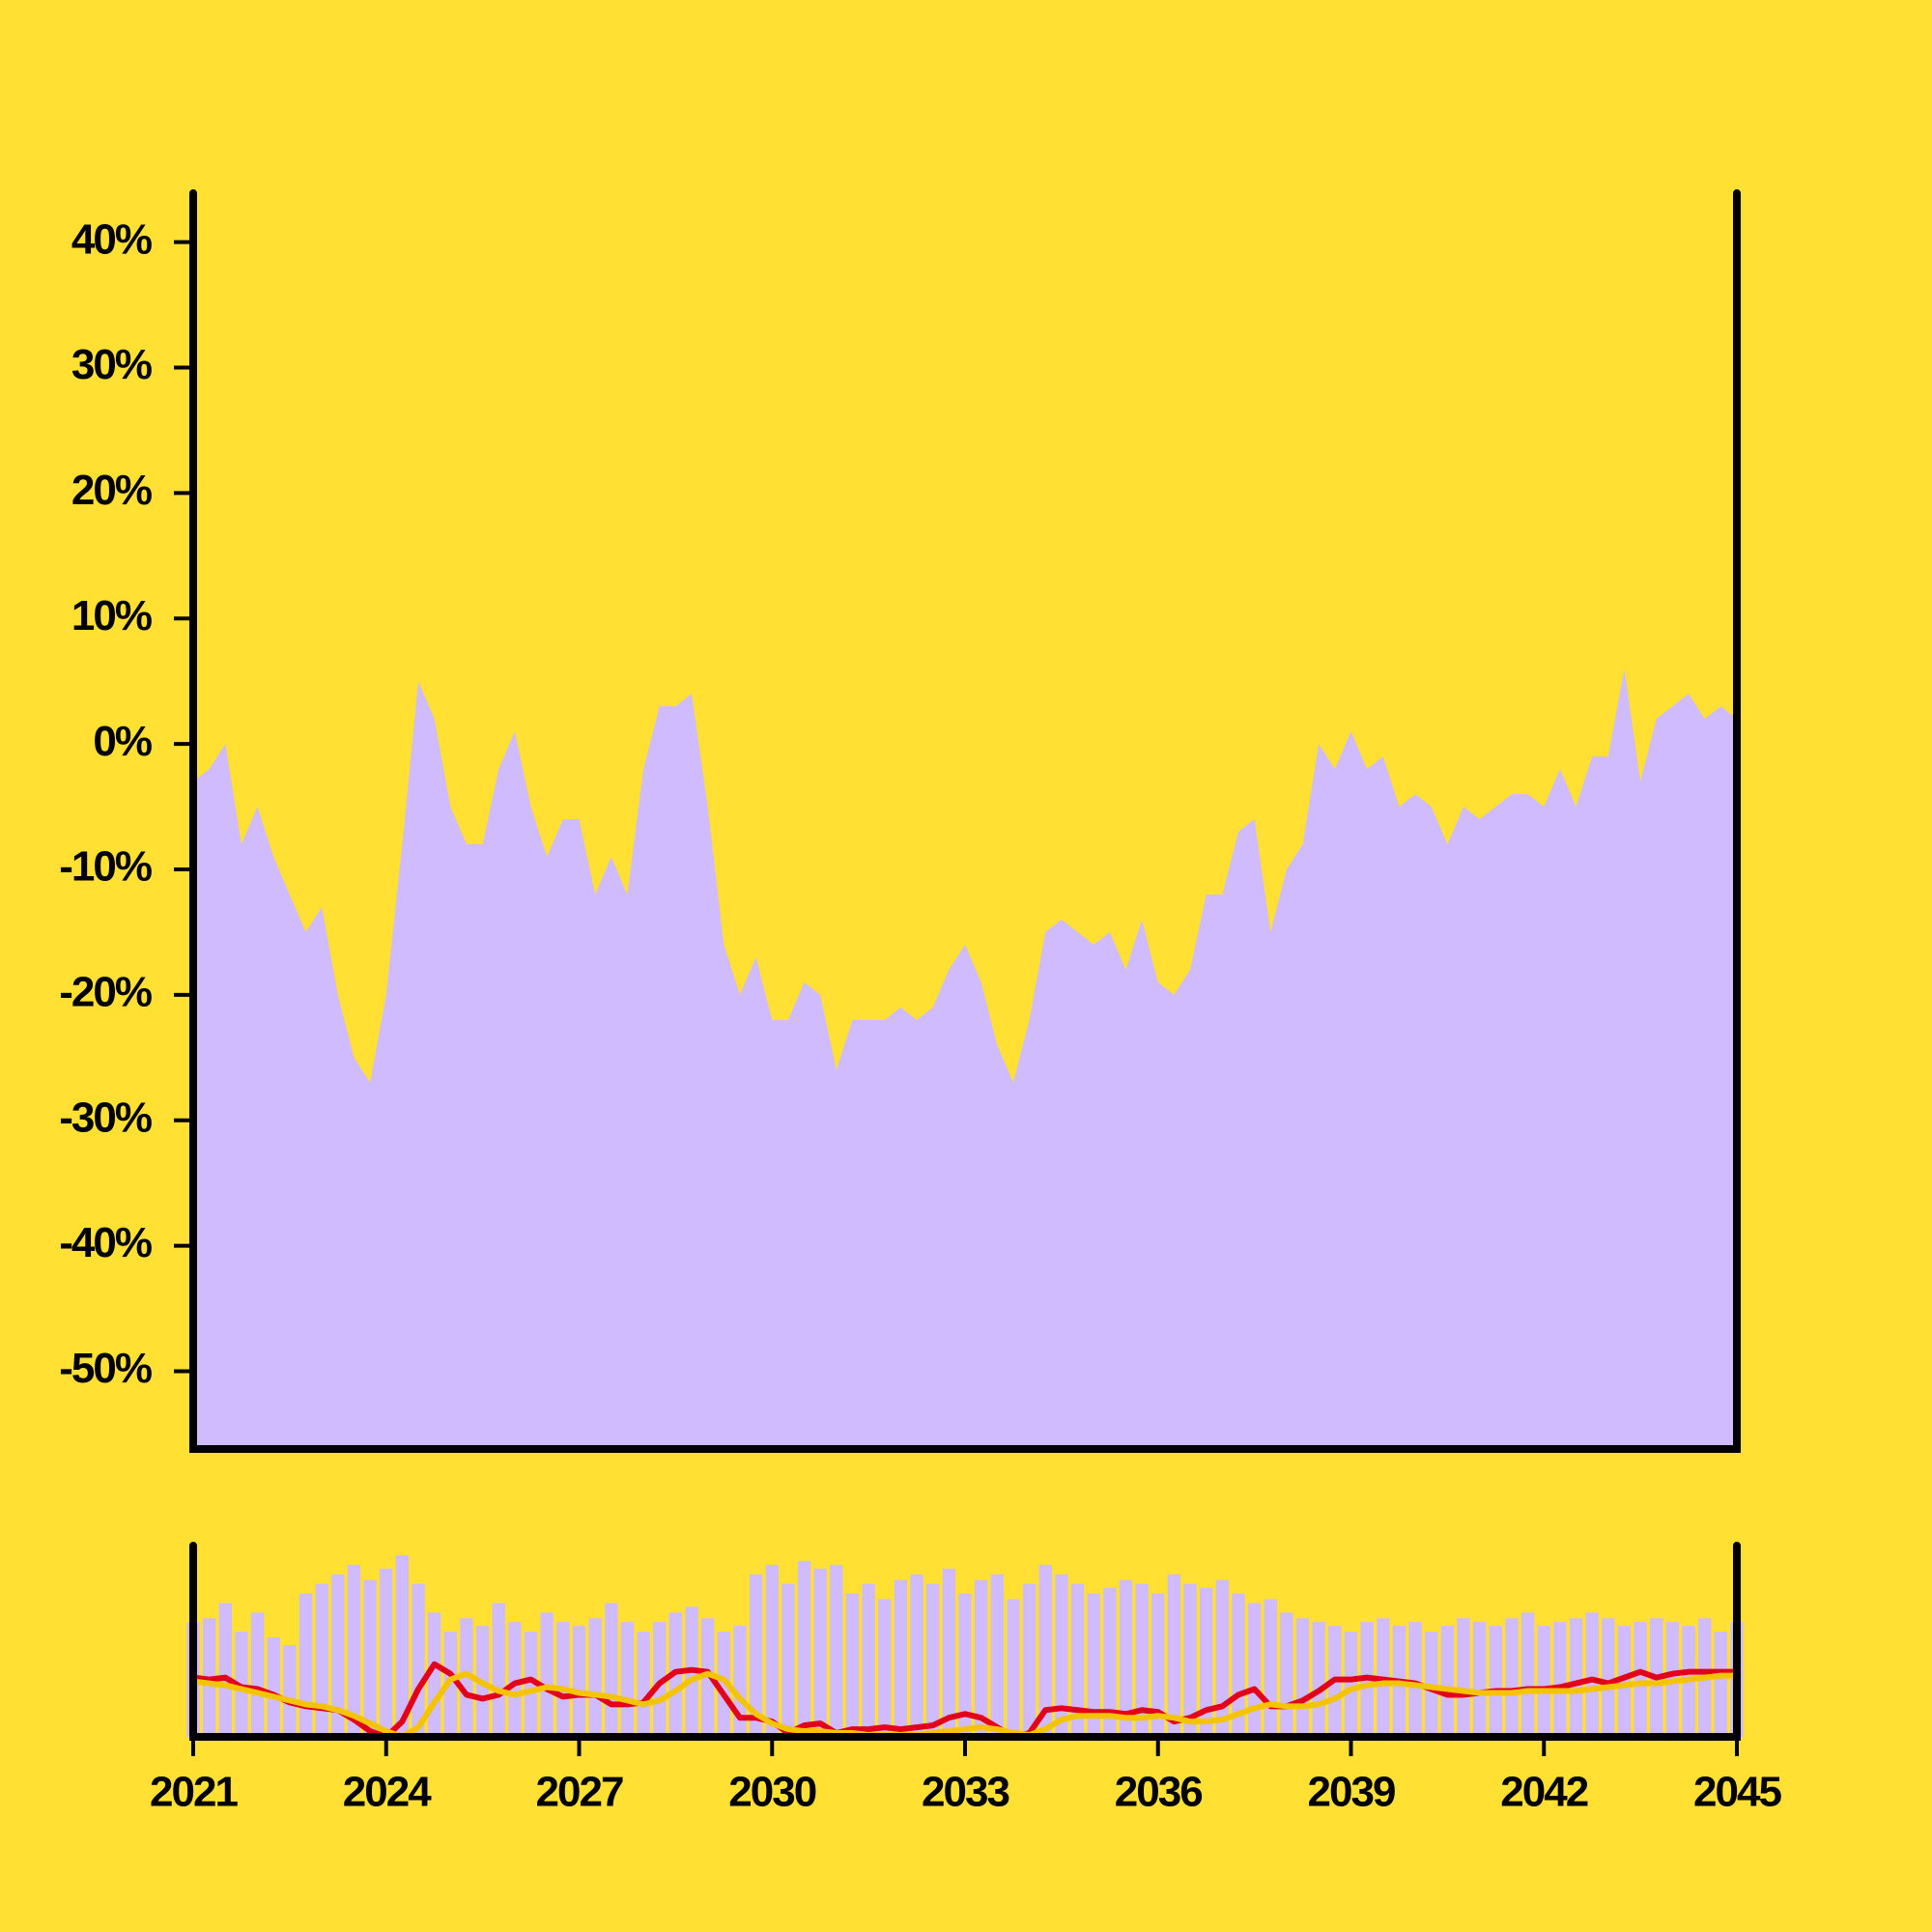 This screenshot has height=1932, width=1932. Describe the element at coordinates (1543, 1792) in the screenshot. I see `x-tick-label: 2042` at that location.